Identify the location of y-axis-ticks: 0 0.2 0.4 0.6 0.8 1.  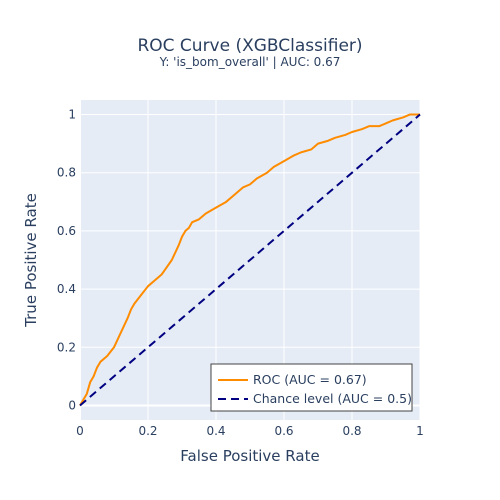
(66, 260).